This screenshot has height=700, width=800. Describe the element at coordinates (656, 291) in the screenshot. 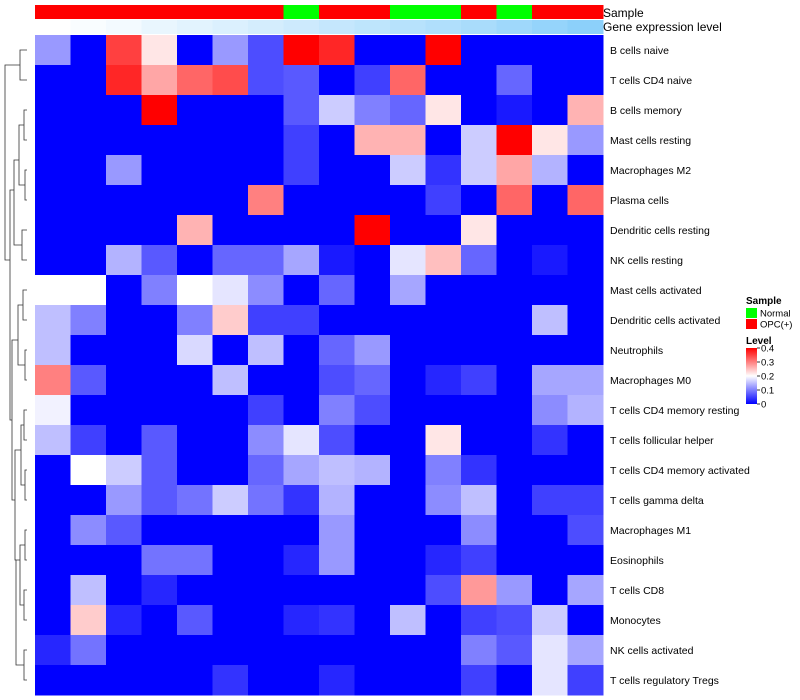

I see `row-label: Mast cells activated` at that location.